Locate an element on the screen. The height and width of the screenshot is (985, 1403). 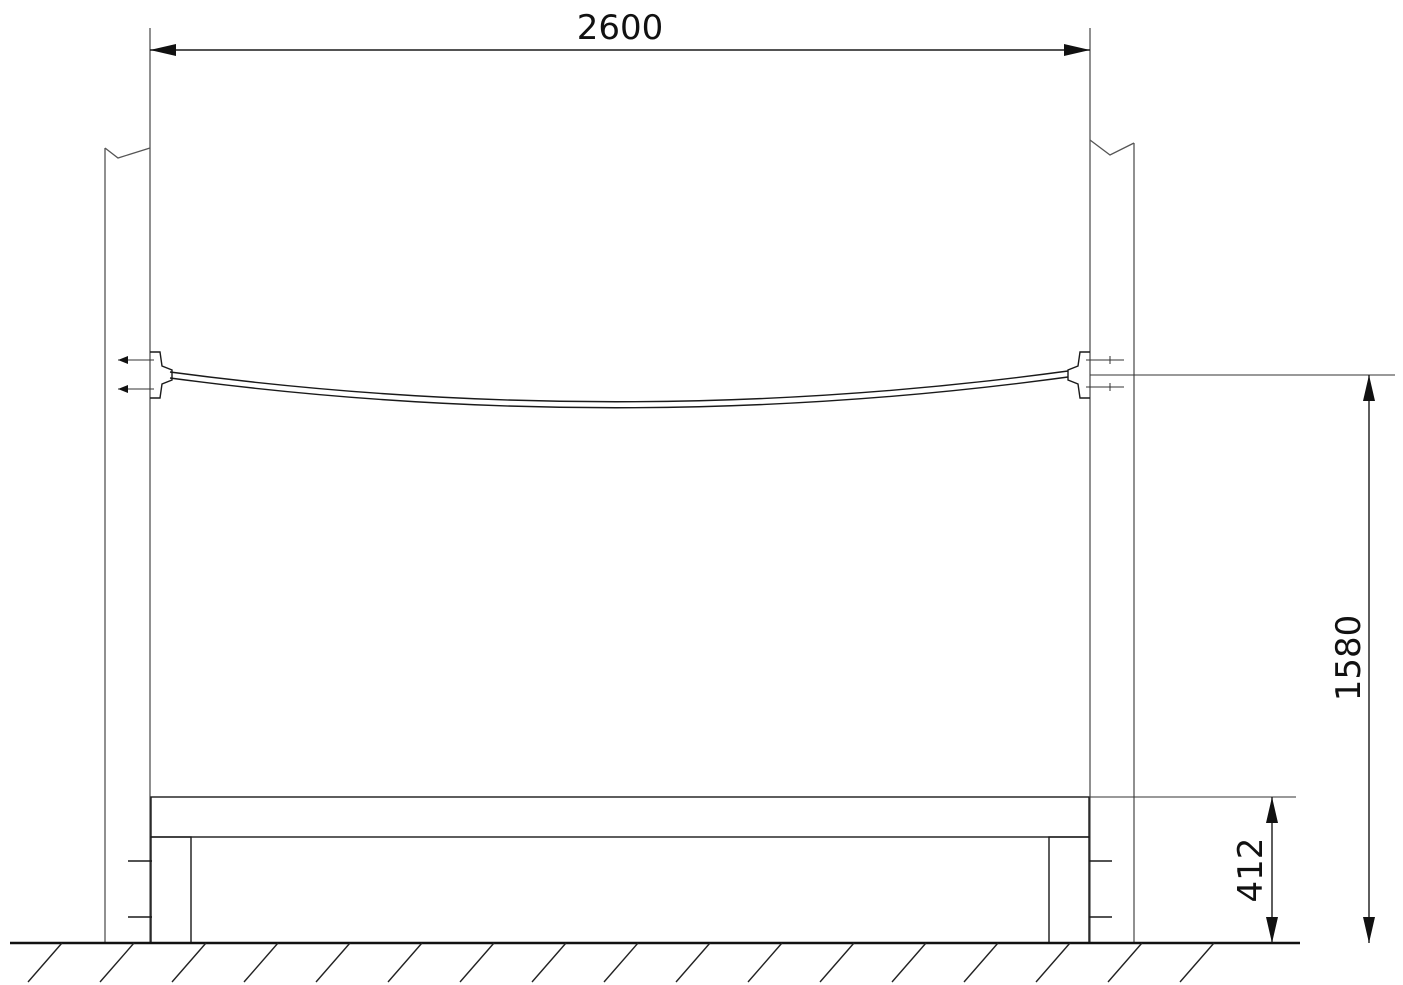
right-rope-clamp is located at coordinates (1095, 375).